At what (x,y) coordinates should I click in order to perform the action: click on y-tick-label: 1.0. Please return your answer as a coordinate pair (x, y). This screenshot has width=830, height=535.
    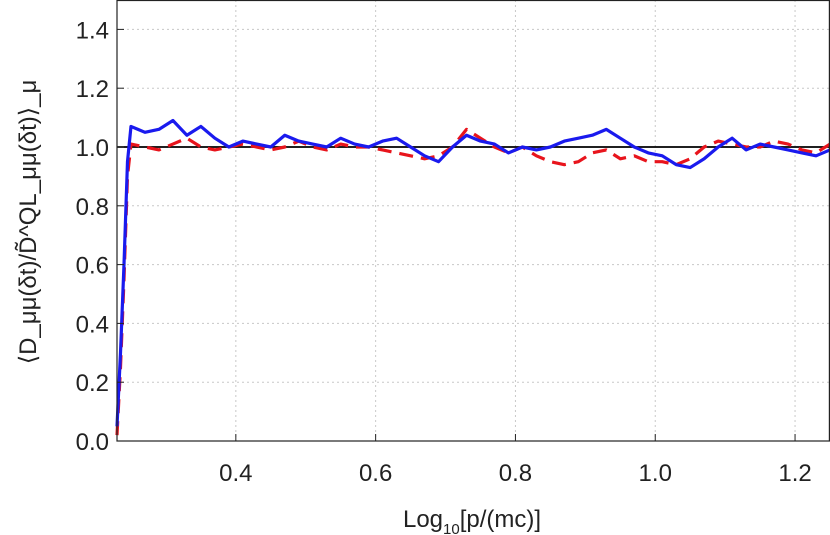
    Looking at the image, I should click on (92, 148).